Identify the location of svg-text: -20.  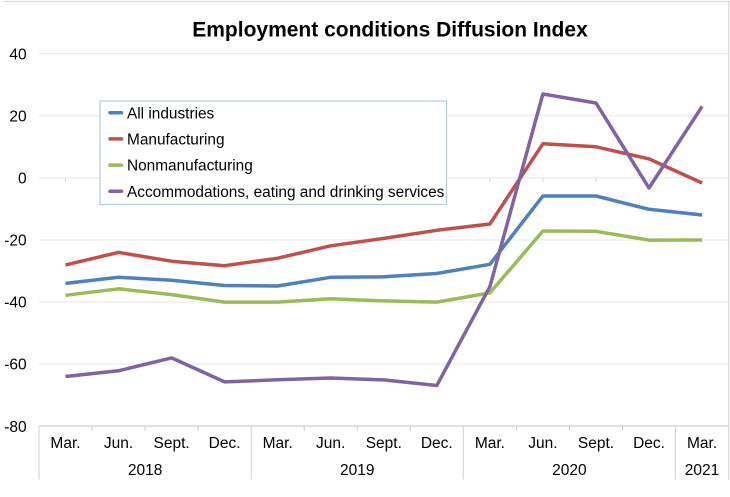
(15, 241).